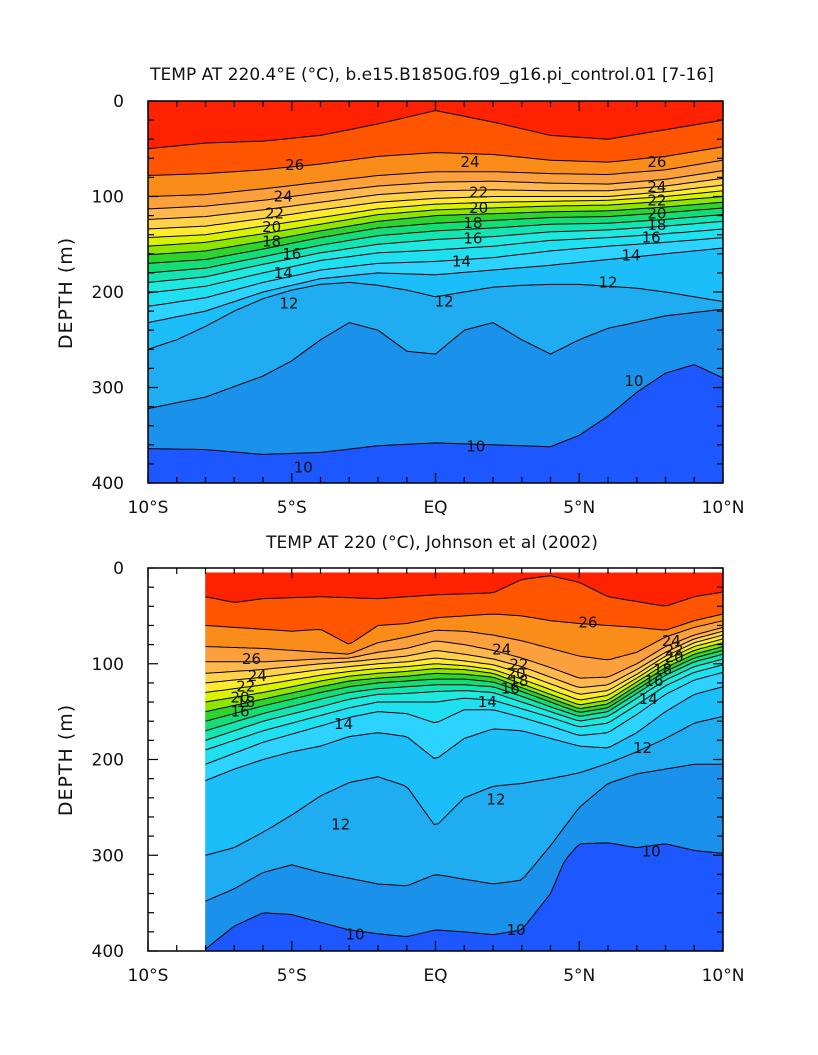 The image size is (818, 1055). I want to click on contour-label: 26, so click(656, 162).